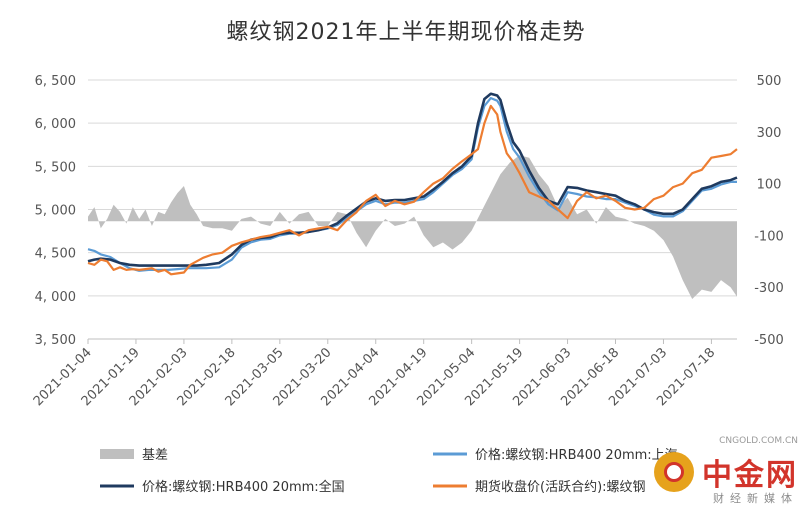  I want to click on y-left-tick-label: 4, 500, so click(55, 254).